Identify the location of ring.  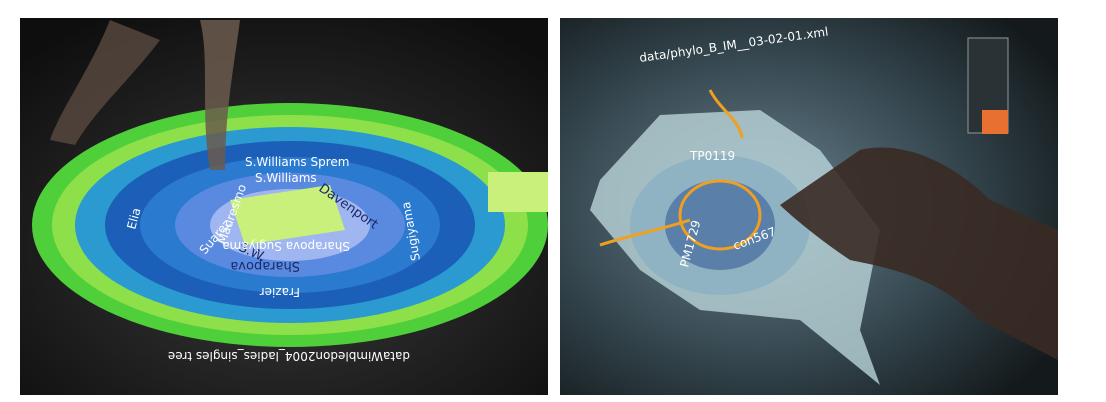
(720, 225).